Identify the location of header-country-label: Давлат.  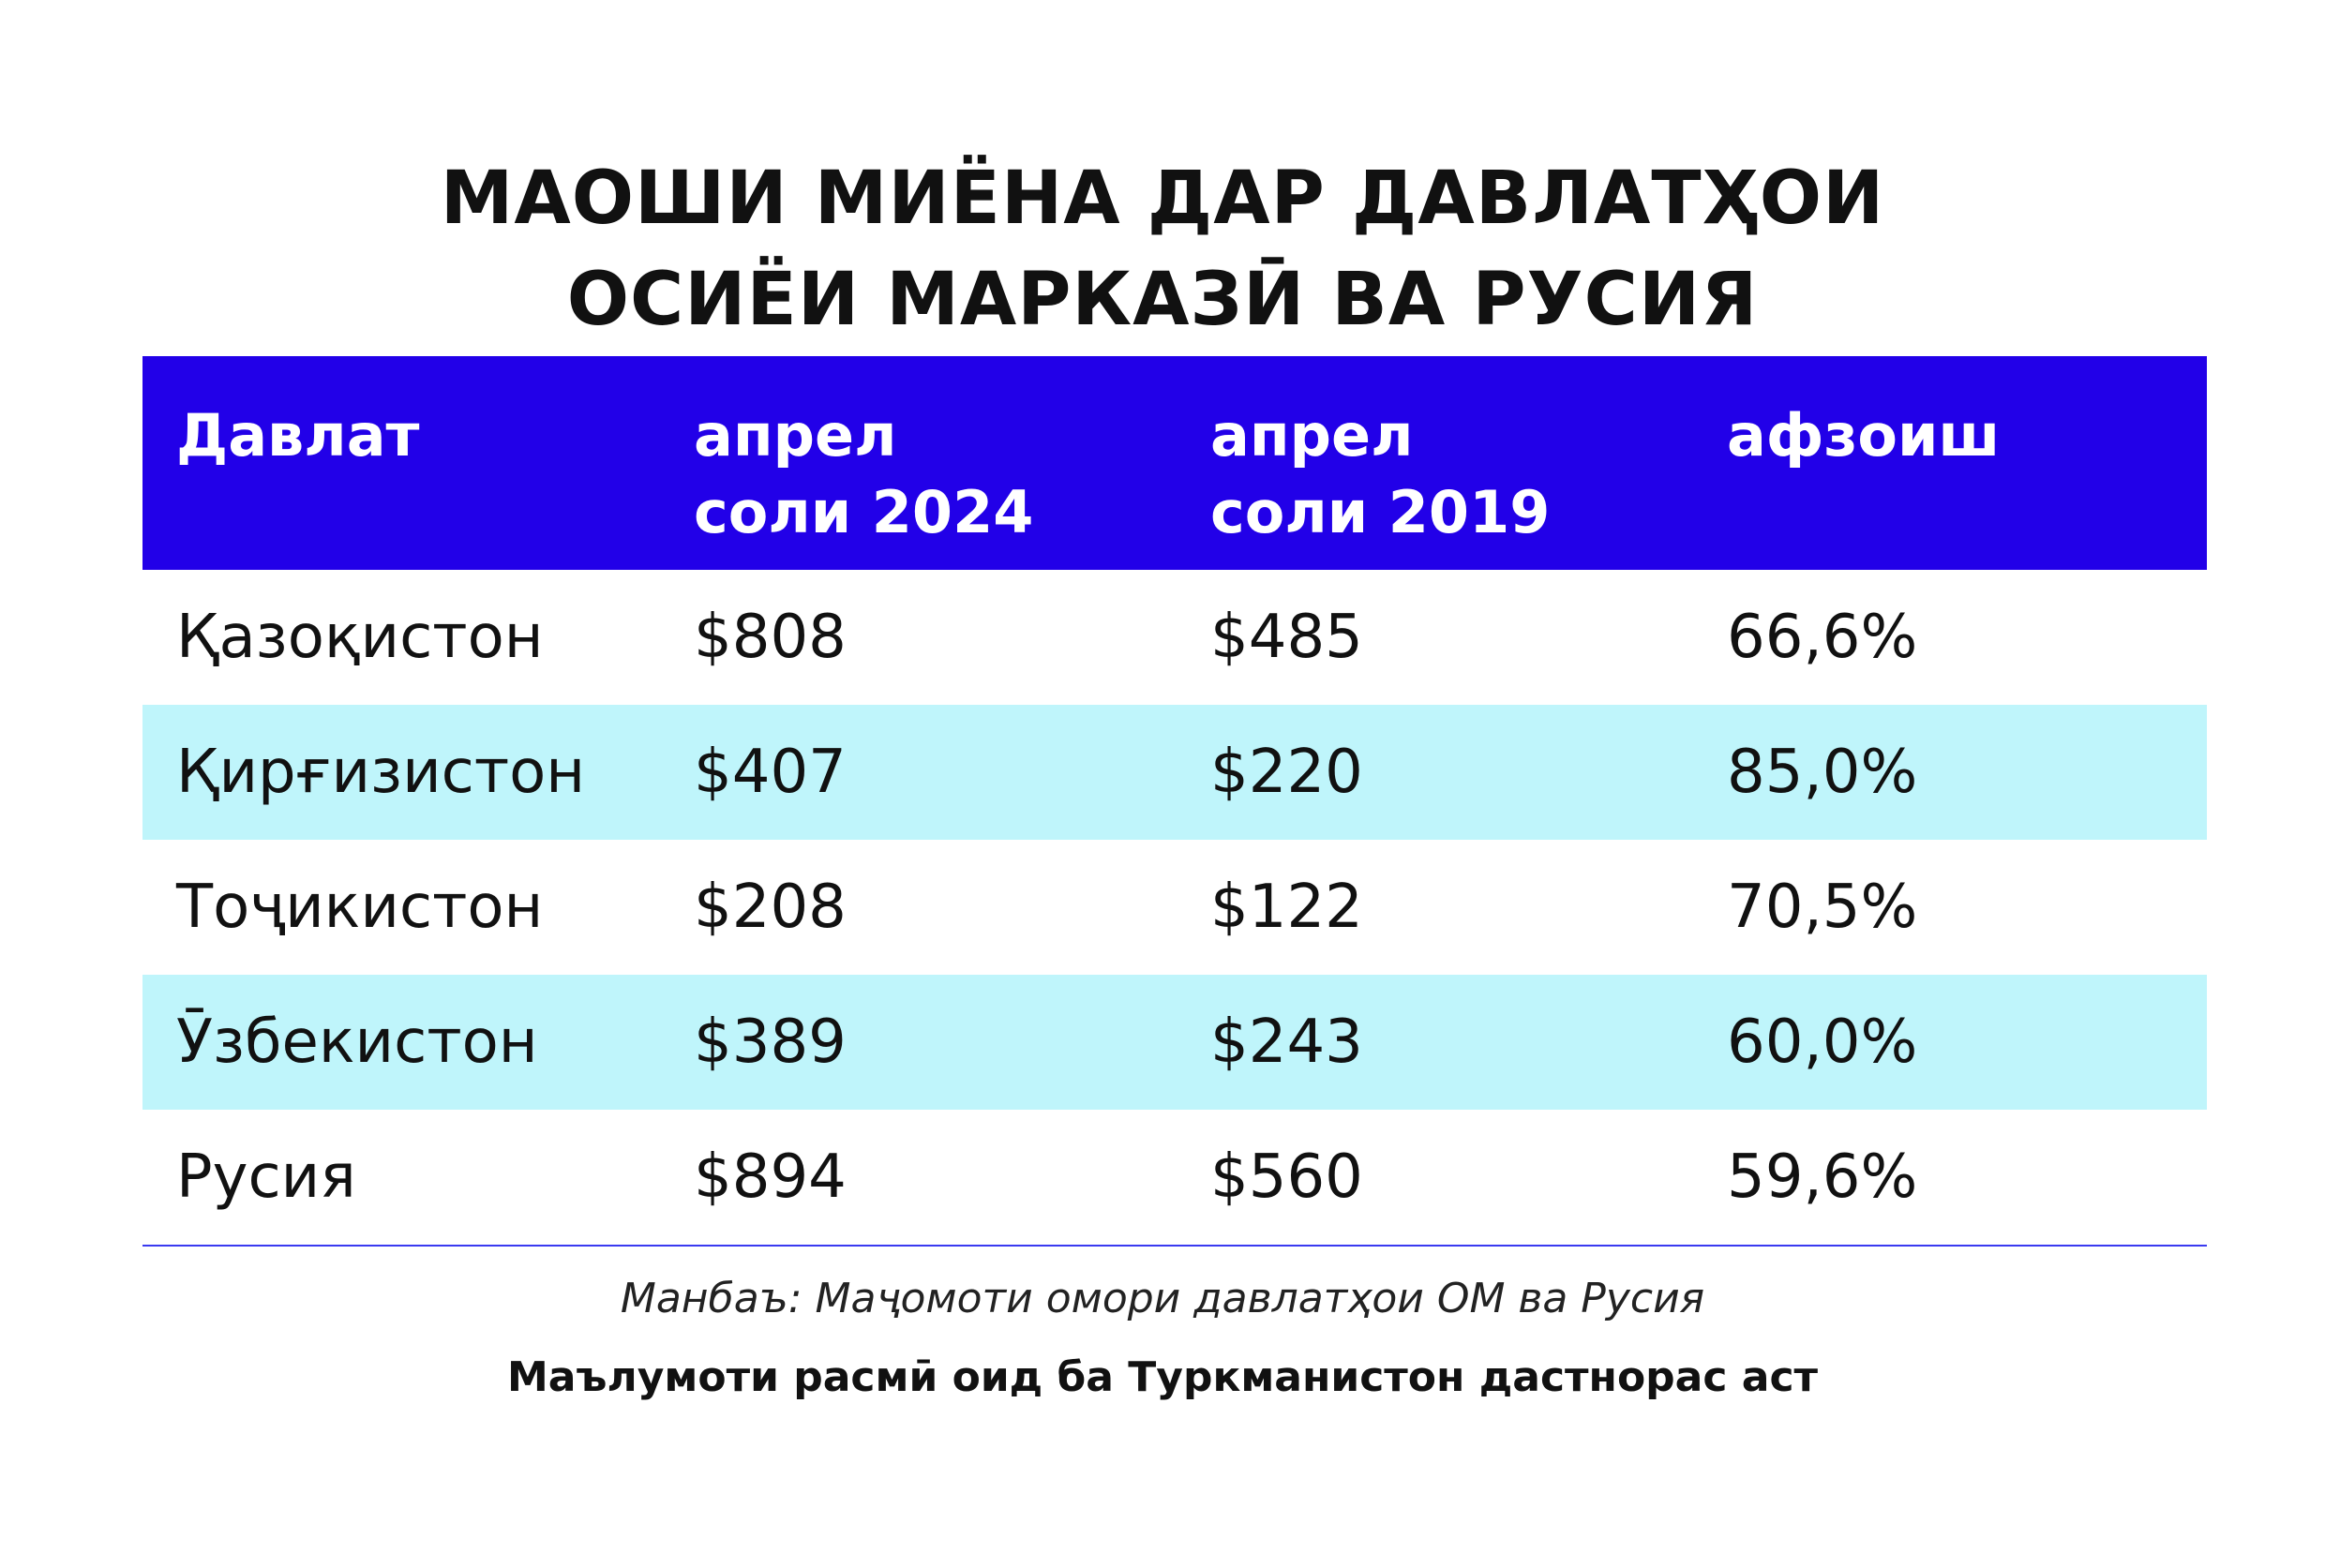
(298, 435).